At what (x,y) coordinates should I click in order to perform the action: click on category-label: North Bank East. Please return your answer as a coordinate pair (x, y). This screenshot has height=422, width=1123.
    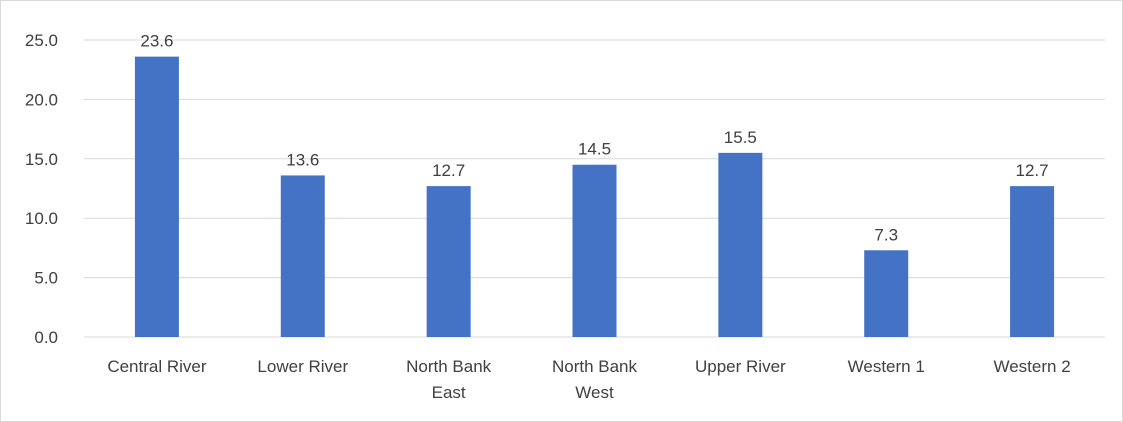
    Looking at the image, I should click on (449, 379).